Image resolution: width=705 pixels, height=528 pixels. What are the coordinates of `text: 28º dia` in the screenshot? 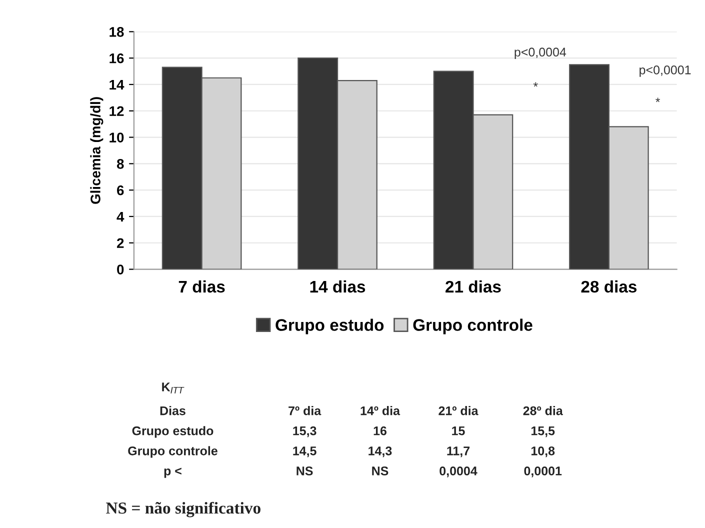 It's located at (543, 411).